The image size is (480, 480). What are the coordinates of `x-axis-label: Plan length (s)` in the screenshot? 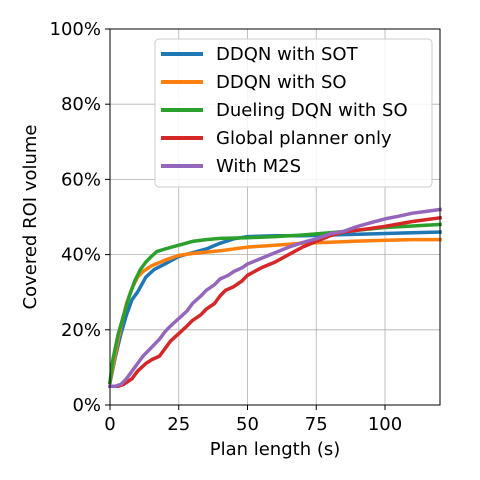 It's located at (275, 449).